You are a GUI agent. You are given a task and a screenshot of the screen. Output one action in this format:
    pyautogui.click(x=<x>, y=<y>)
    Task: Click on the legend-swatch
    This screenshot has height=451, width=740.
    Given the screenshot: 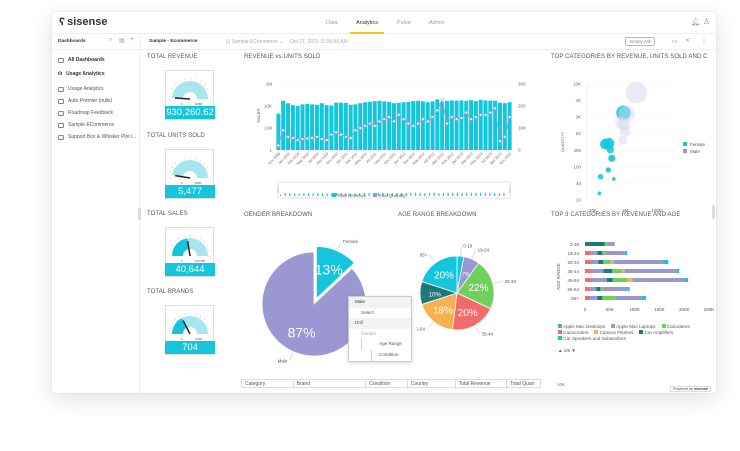 What is the action you would take?
    pyautogui.click(x=560, y=332)
    